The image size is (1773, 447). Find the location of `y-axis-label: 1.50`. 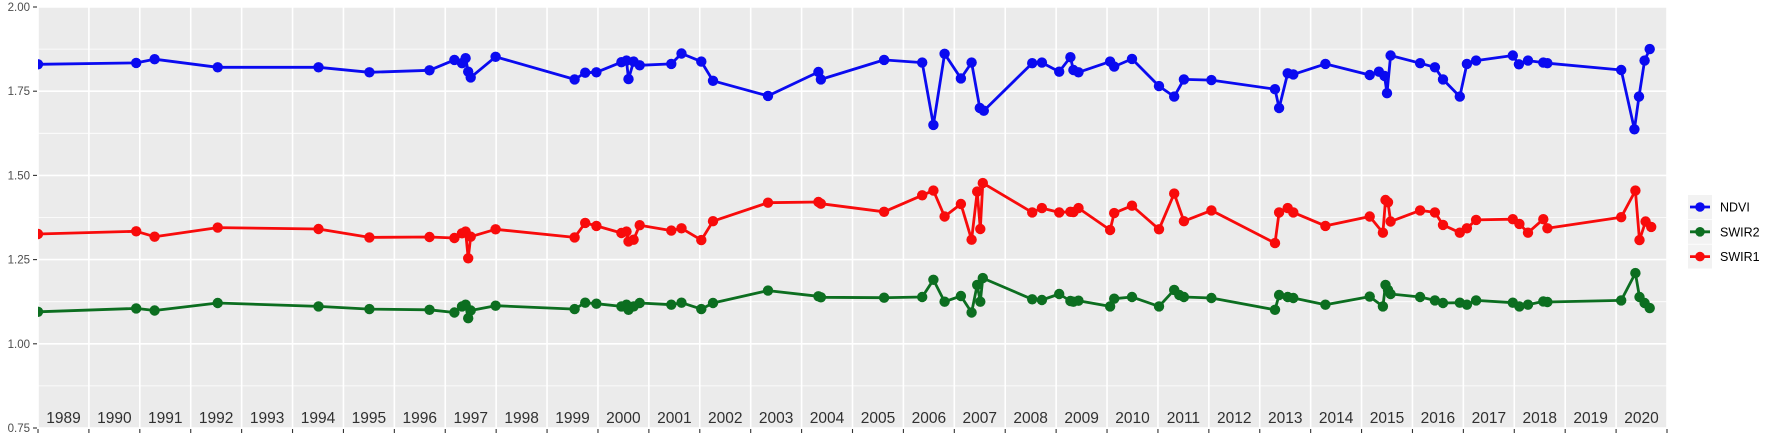

y-axis-label: 1.50 is located at coordinates (19, 176).